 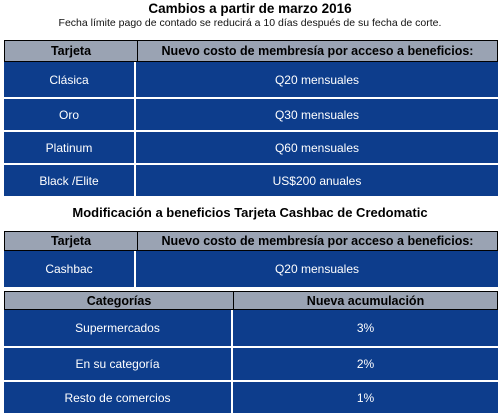 I want to click on table1-card-cell: Black /Elite, so click(x=69, y=180).